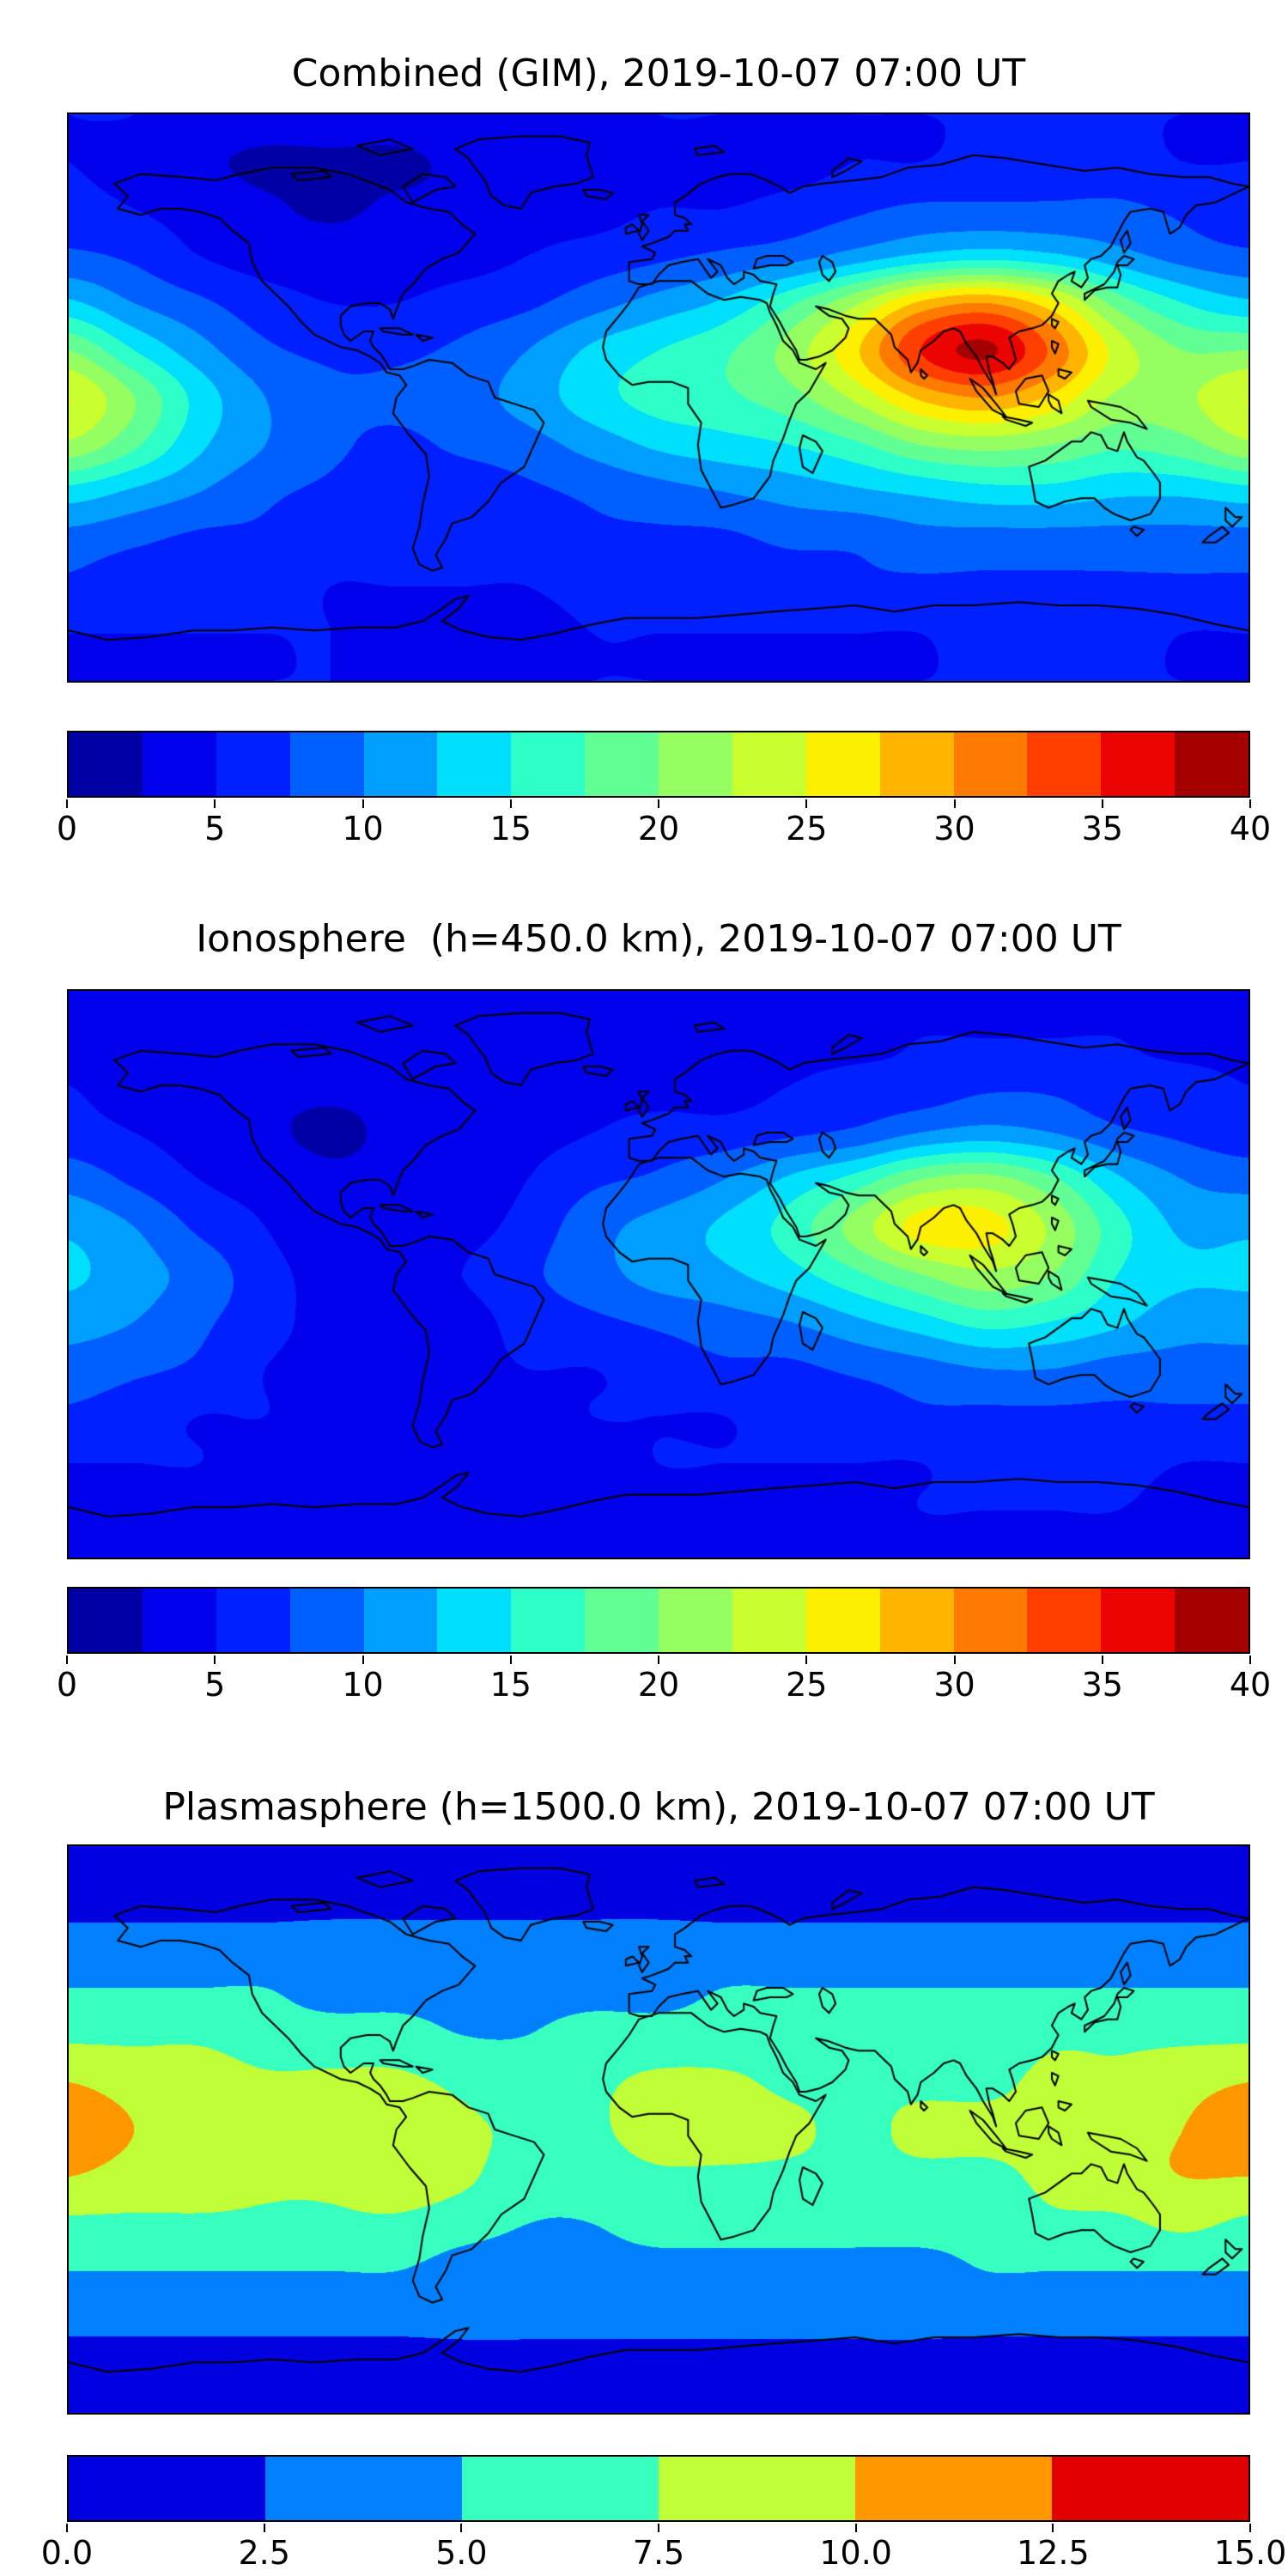 Image resolution: width=1288 pixels, height=2576 pixels. What do you see at coordinates (658, 2553) in the screenshot?
I see `colorbar-tick-label: 7.5` at bounding box center [658, 2553].